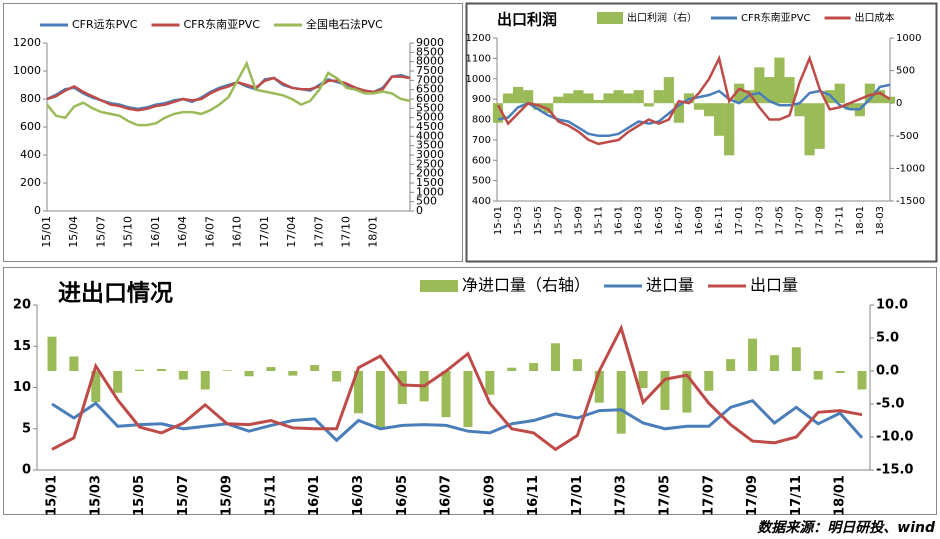 This screenshot has width=940, height=539. I want to click on x-tick-label: 15/04, so click(73, 232).